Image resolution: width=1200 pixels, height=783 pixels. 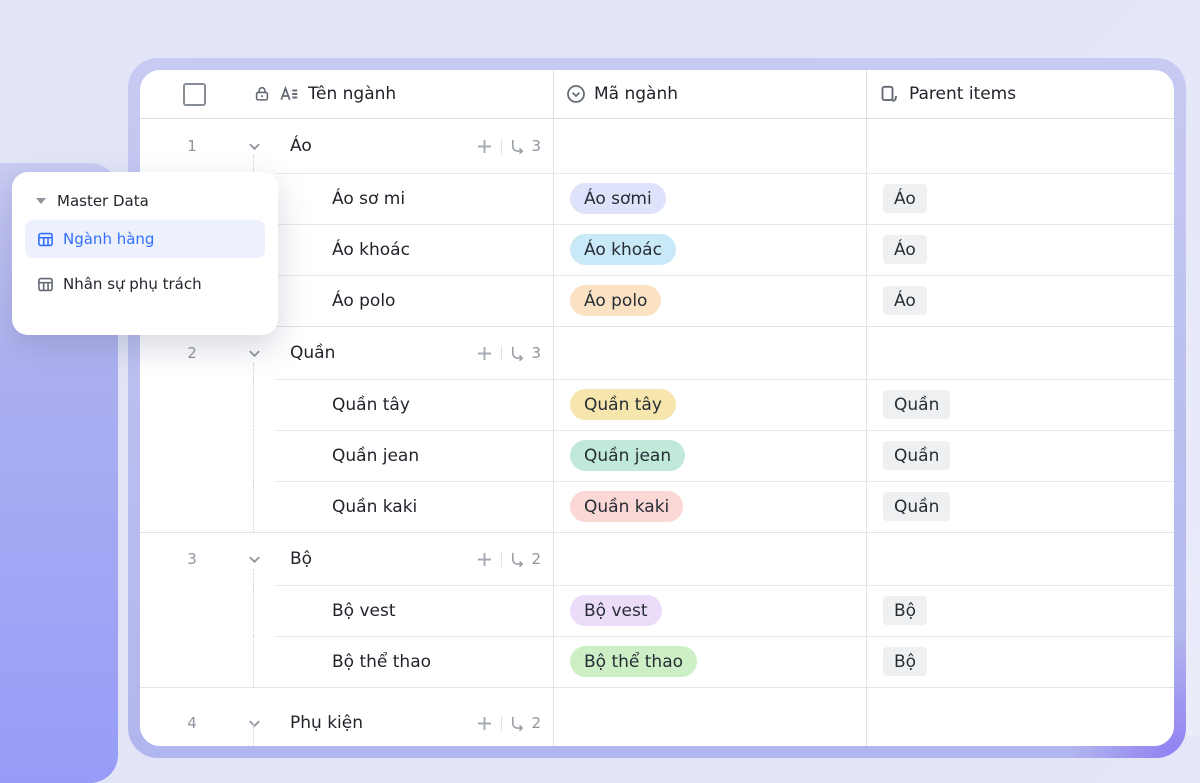 I want to click on sidebar-item-label: Nhân sự phụ trách, so click(x=132, y=284).